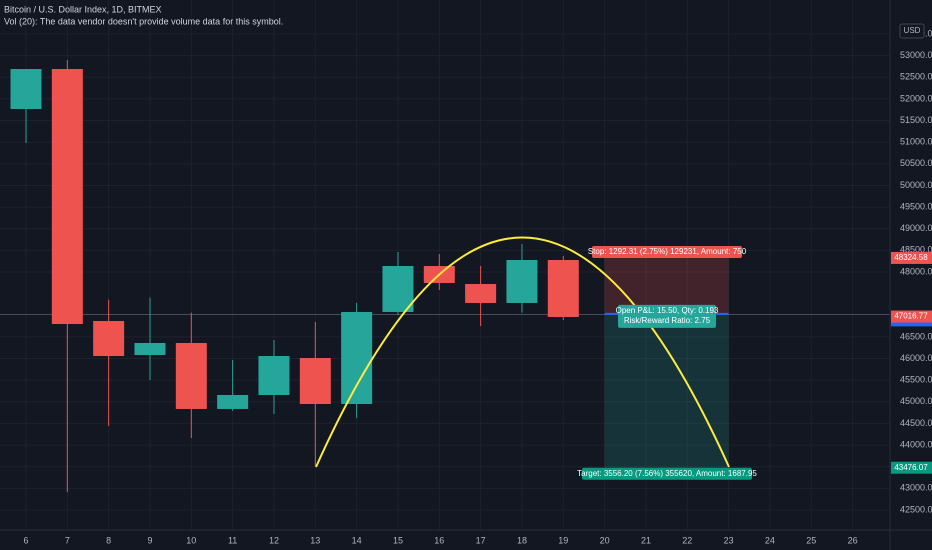 This screenshot has width=932, height=550. Describe the element at coordinates (687, 540) in the screenshot. I see `x-tick-label: 22` at that location.